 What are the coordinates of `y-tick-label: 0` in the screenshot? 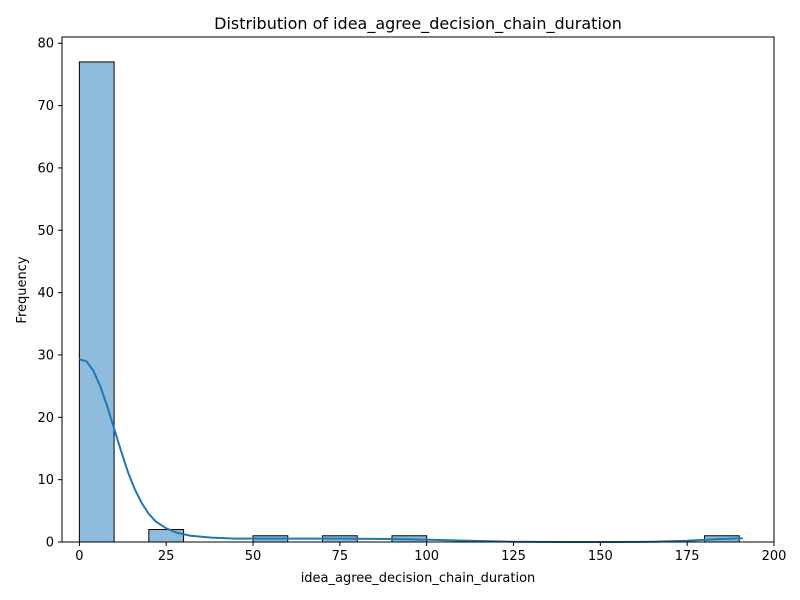 It's located at (50, 543).